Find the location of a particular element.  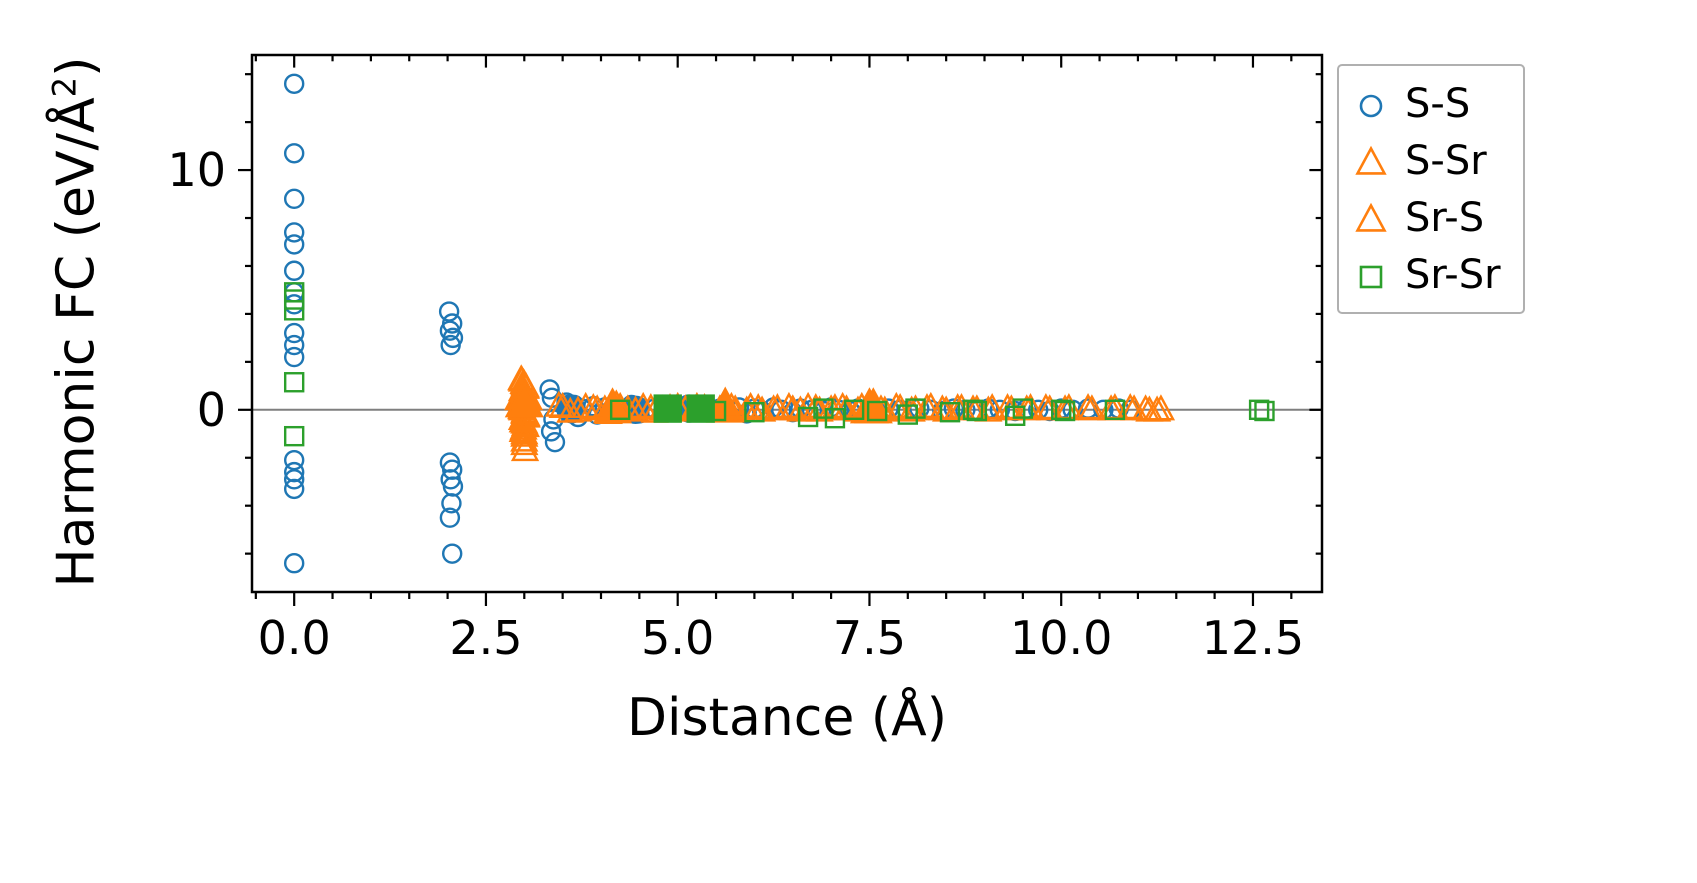

legend-label-sr-sr: Sr-Sr is located at coordinates (1453, 274).